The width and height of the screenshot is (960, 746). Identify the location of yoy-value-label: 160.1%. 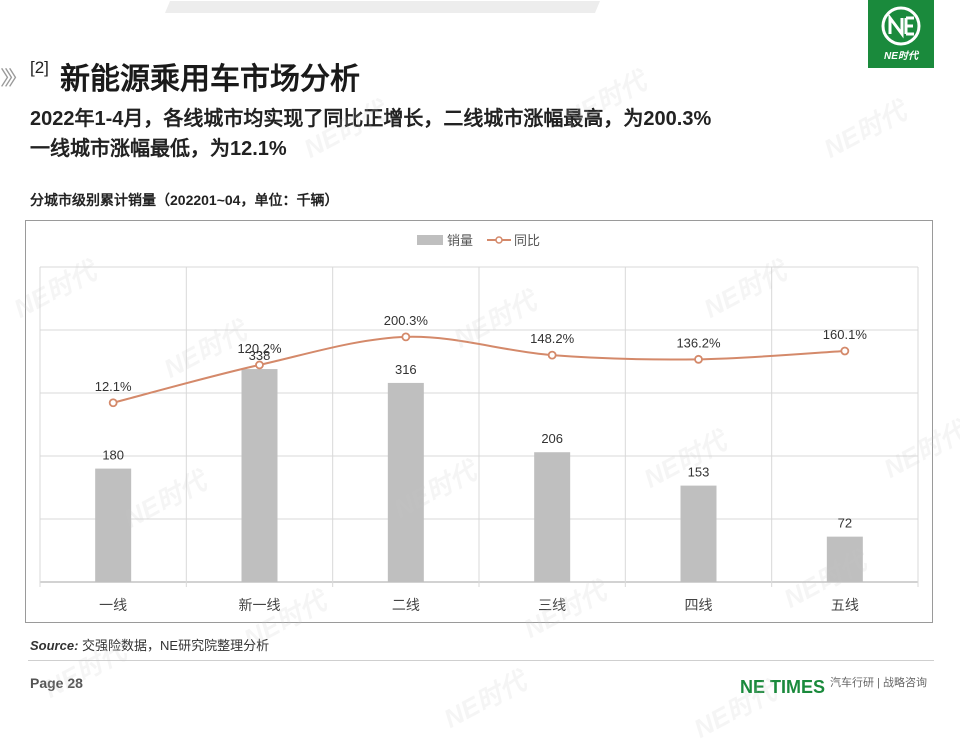
(845, 334).